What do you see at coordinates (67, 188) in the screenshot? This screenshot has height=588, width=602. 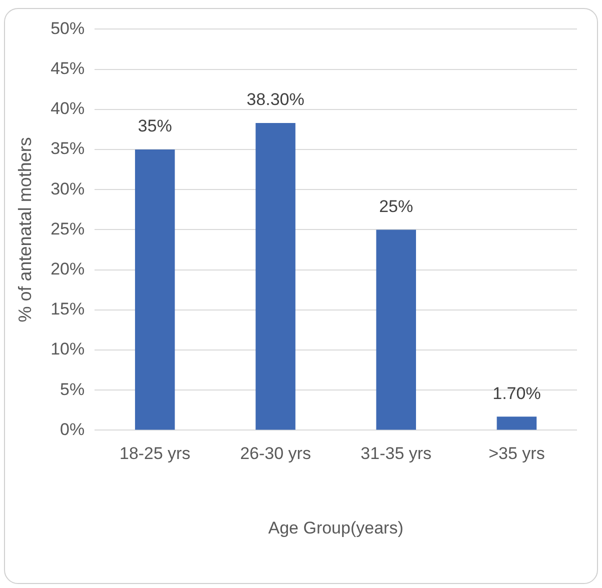 I see `y-tick-label: 30%` at bounding box center [67, 188].